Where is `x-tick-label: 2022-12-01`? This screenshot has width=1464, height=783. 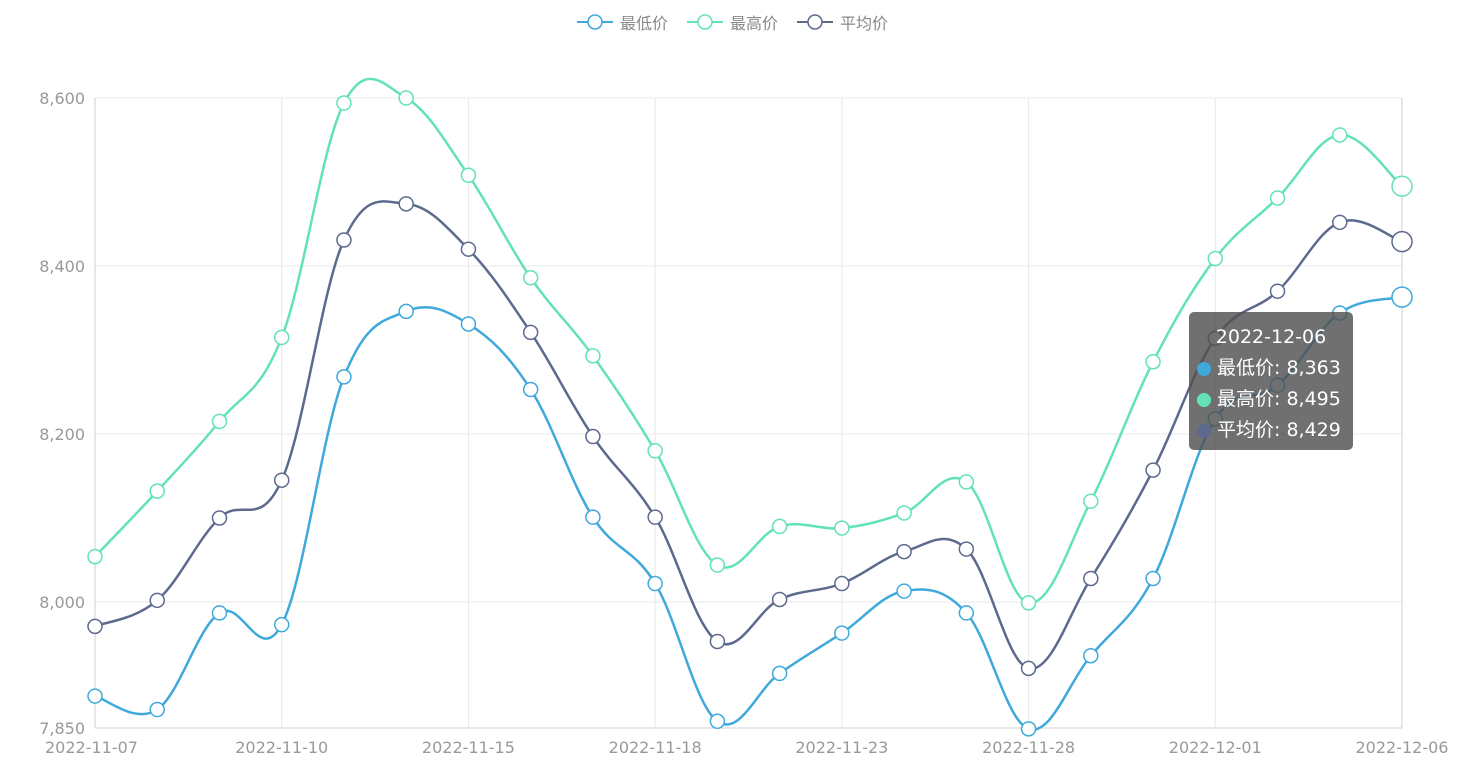 x-tick-label: 2022-12-01 is located at coordinates (1215, 747).